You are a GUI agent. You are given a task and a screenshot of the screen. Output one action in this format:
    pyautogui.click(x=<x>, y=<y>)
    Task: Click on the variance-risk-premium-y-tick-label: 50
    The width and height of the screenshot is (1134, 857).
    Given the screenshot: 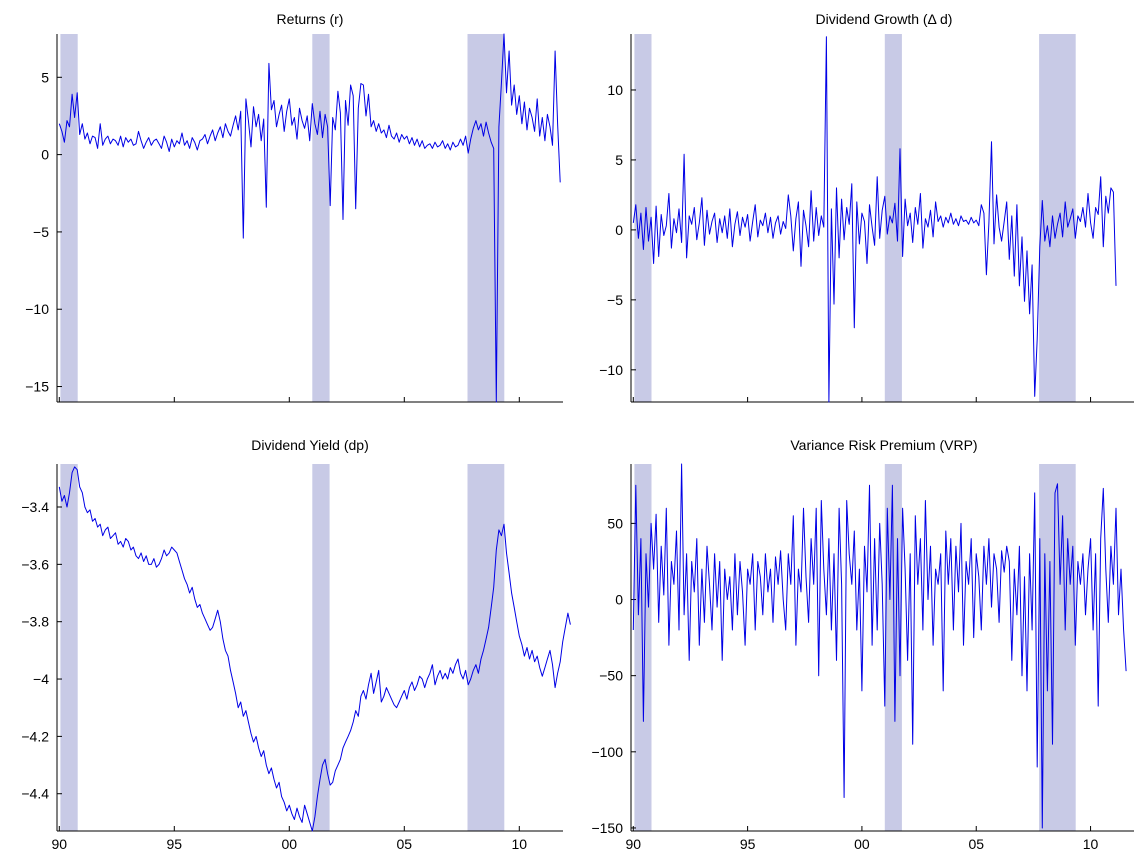 What is the action you would take?
    pyautogui.click(x=615, y=523)
    